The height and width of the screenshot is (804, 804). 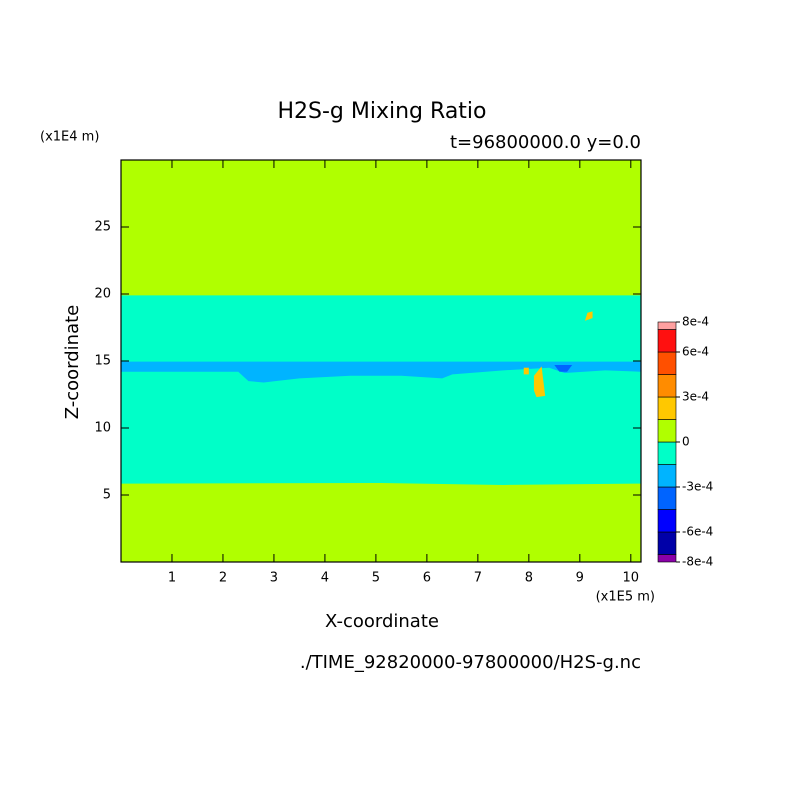 I want to click on colorbar-label: -8e-4, so click(x=697, y=562).